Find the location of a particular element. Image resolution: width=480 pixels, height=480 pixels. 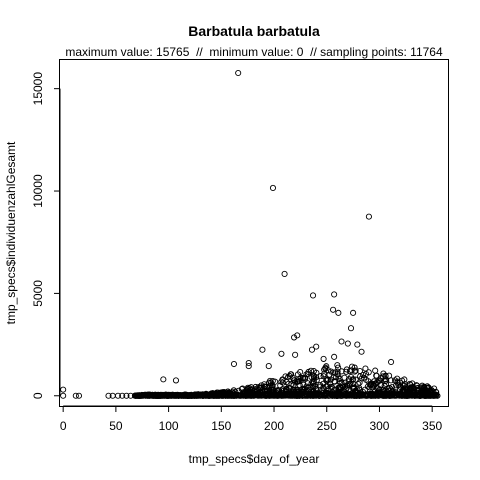

chart-title: Barbatula barbatula is located at coordinates (254, 31).